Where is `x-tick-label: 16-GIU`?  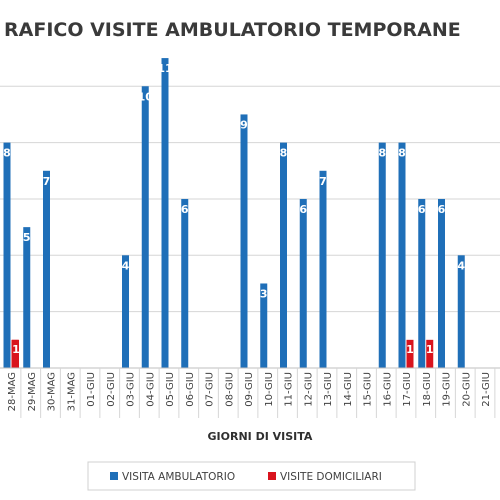
x-tick-label: 16-GIU is located at coordinates (387, 389).